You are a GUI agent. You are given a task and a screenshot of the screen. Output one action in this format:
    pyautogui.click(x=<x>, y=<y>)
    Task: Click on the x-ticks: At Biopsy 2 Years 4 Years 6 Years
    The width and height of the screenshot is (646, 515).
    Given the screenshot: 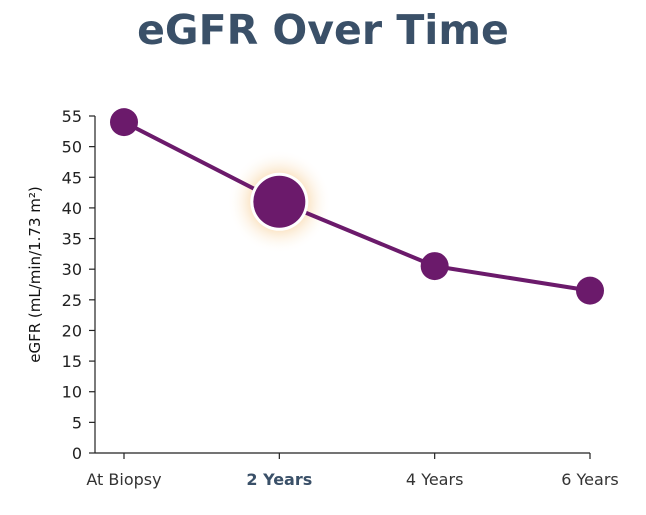 What is the action you would take?
    pyautogui.click(x=352, y=471)
    